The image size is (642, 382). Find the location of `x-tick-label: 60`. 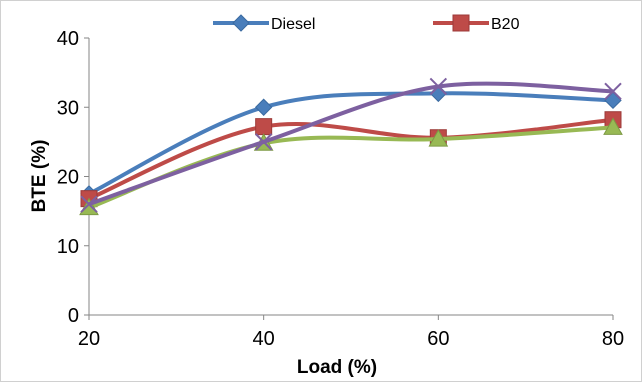

x-tick-label: 60 is located at coordinates (438, 339).